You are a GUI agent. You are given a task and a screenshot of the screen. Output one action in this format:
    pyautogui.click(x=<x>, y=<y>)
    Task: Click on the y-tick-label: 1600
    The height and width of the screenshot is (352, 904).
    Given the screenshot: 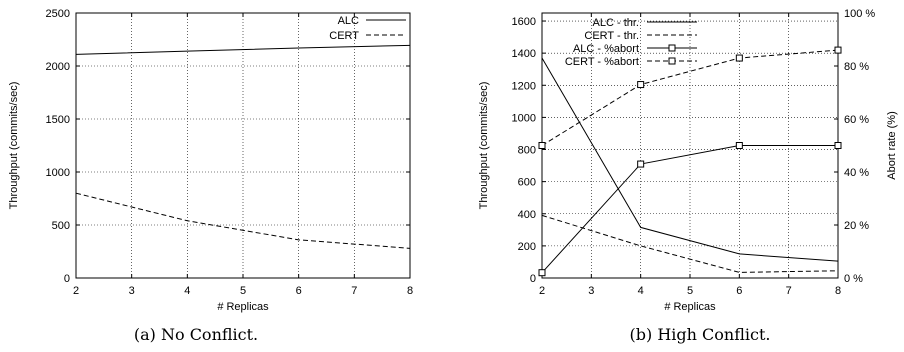 What is the action you would take?
    pyautogui.click(x=524, y=22)
    